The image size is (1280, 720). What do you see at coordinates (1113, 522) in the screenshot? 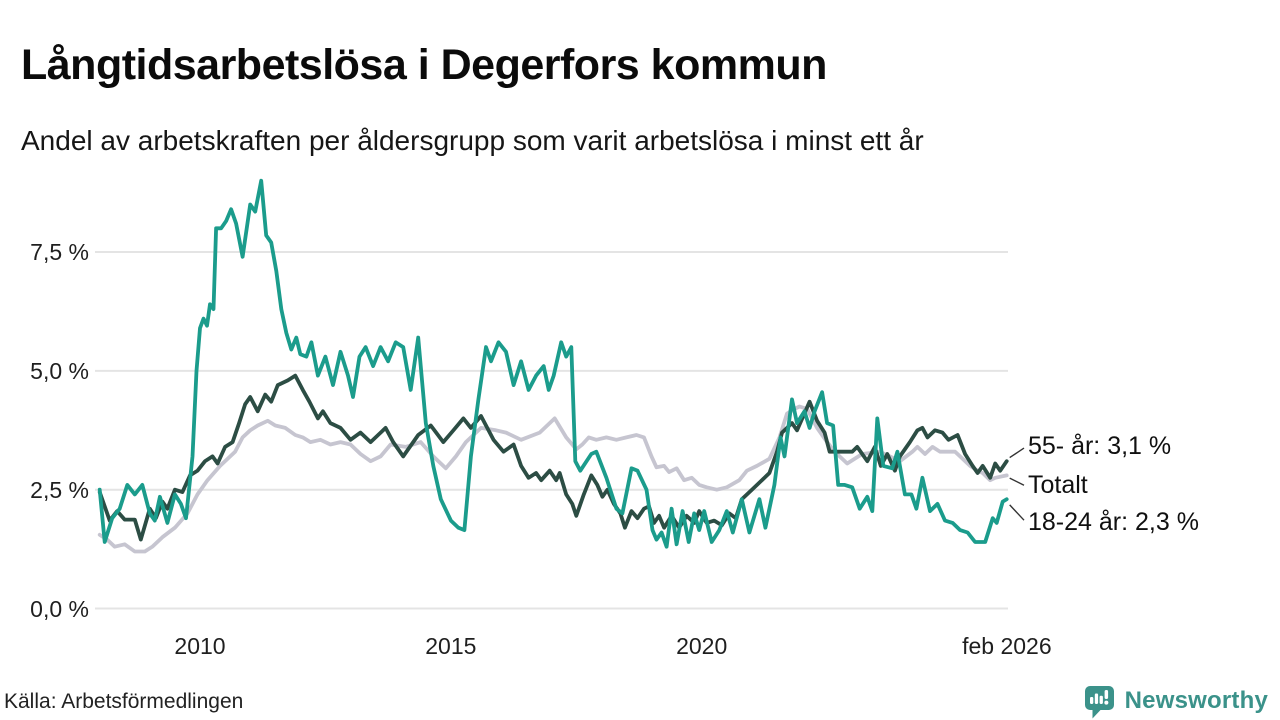
I see `series-label-18-24: 18-24 år: 2,3 %` at bounding box center [1113, 522].